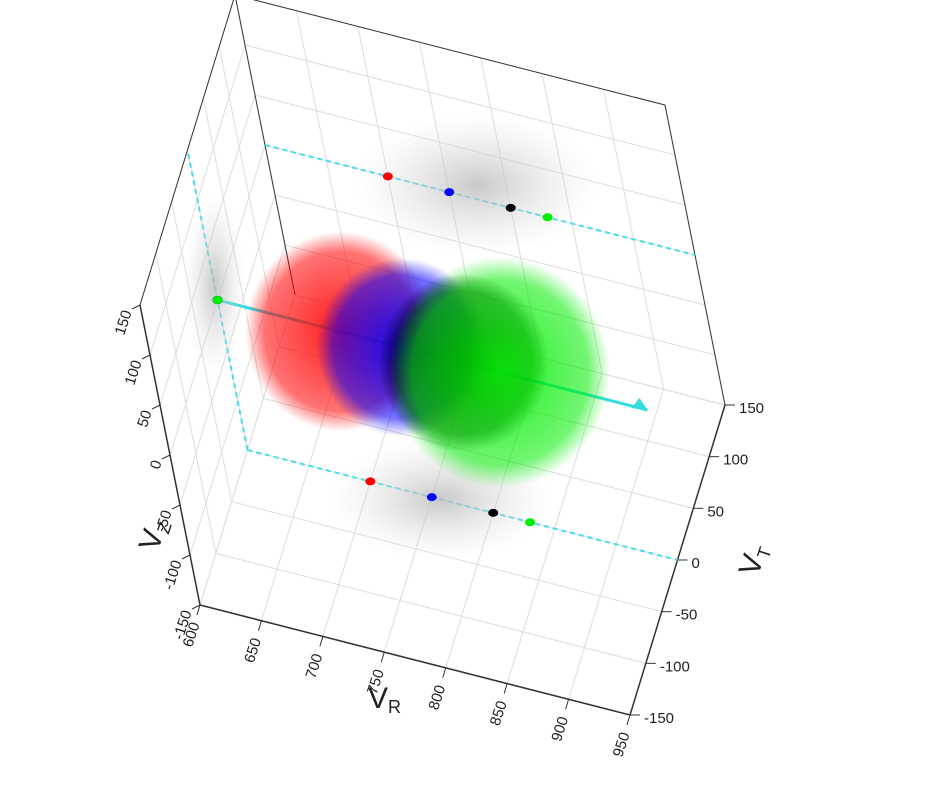 This screenshot has height=793, width=940. Describe the element at coordinates (164, 521) in the screenshot. I see `z-tick-label: -50` at that location.